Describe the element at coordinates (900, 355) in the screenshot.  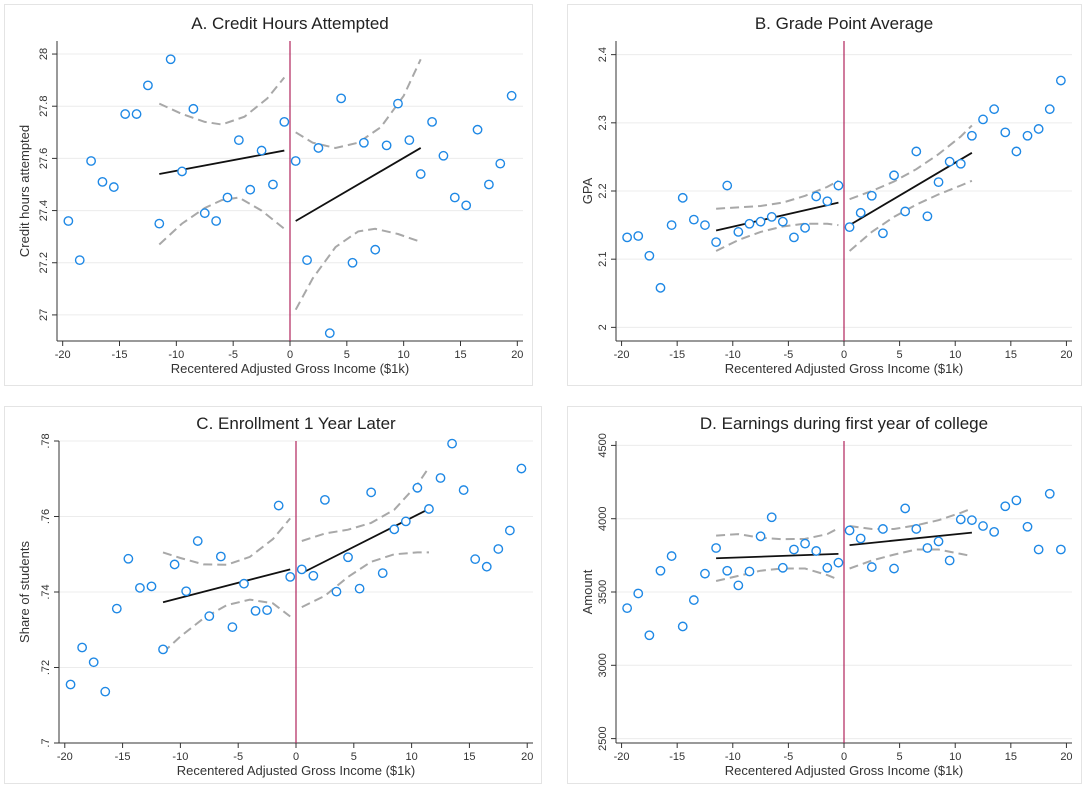
I see `x-tick-label: 5` at that location.